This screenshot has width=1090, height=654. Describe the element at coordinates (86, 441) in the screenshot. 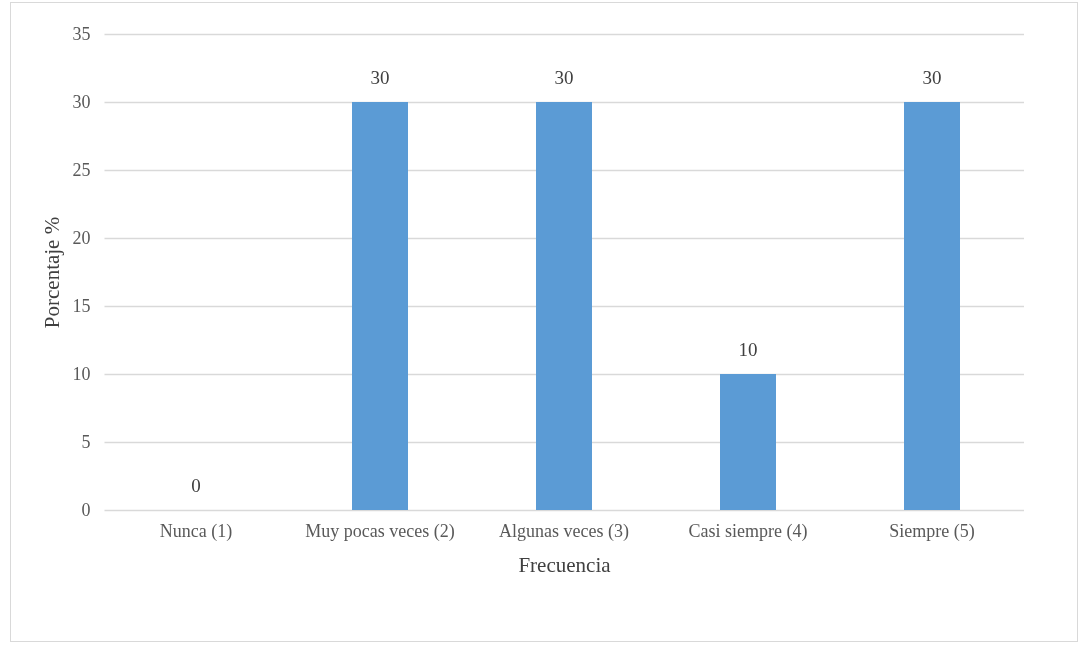

I see `y-tick-label: 5` at that location.